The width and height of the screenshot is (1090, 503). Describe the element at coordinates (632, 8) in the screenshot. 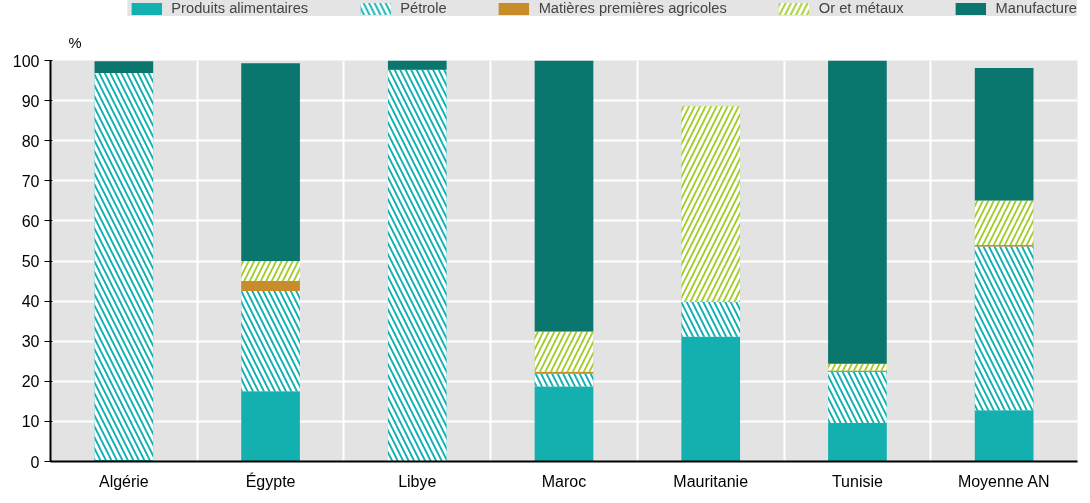

I see `legend-label: Matières premières agricoles` at that location.